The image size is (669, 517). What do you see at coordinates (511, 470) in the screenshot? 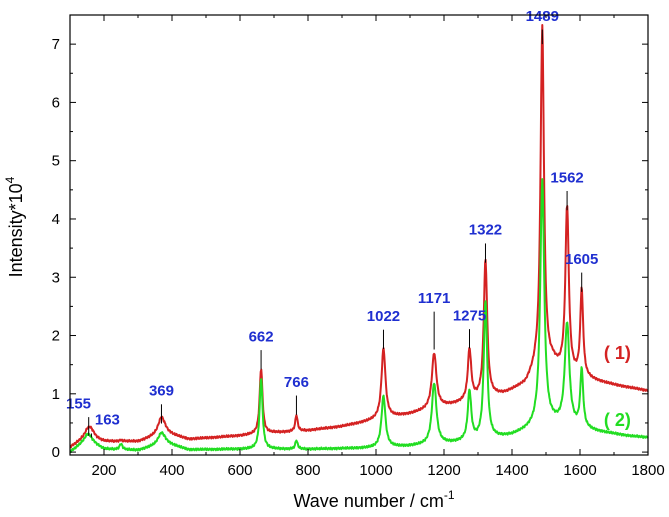
I see `x-tick-label-1400: 1400` at bounding box center [511, 470].